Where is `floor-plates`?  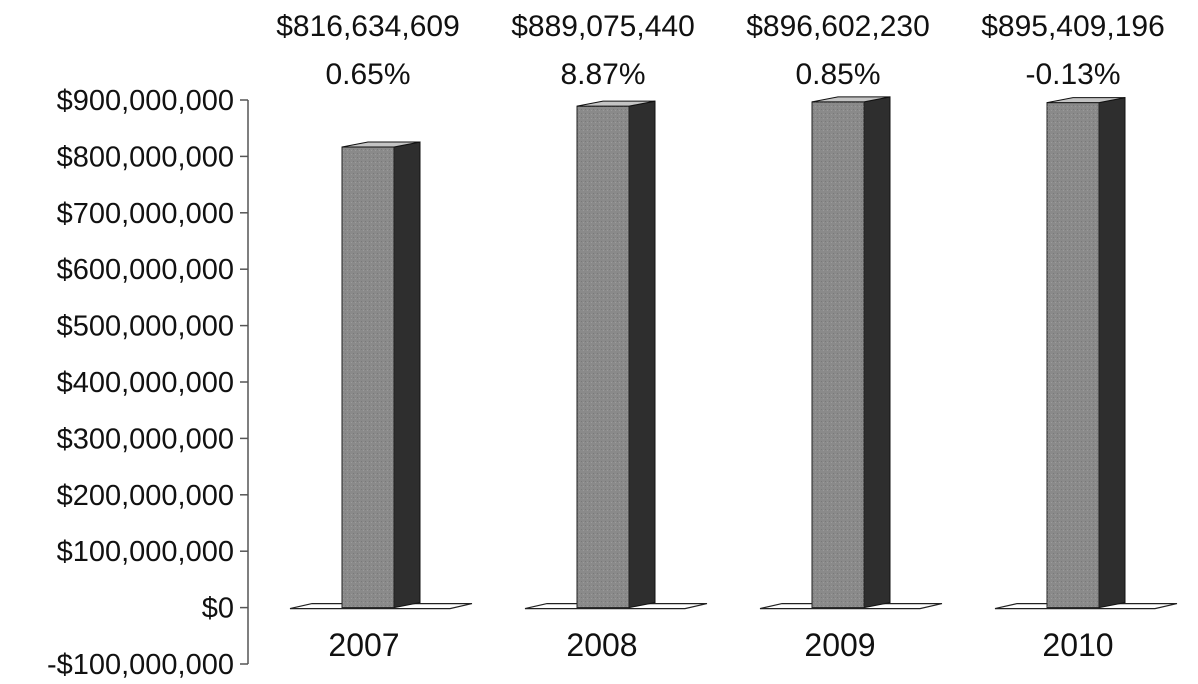 floor-plates is located at coordinates (733, 606).